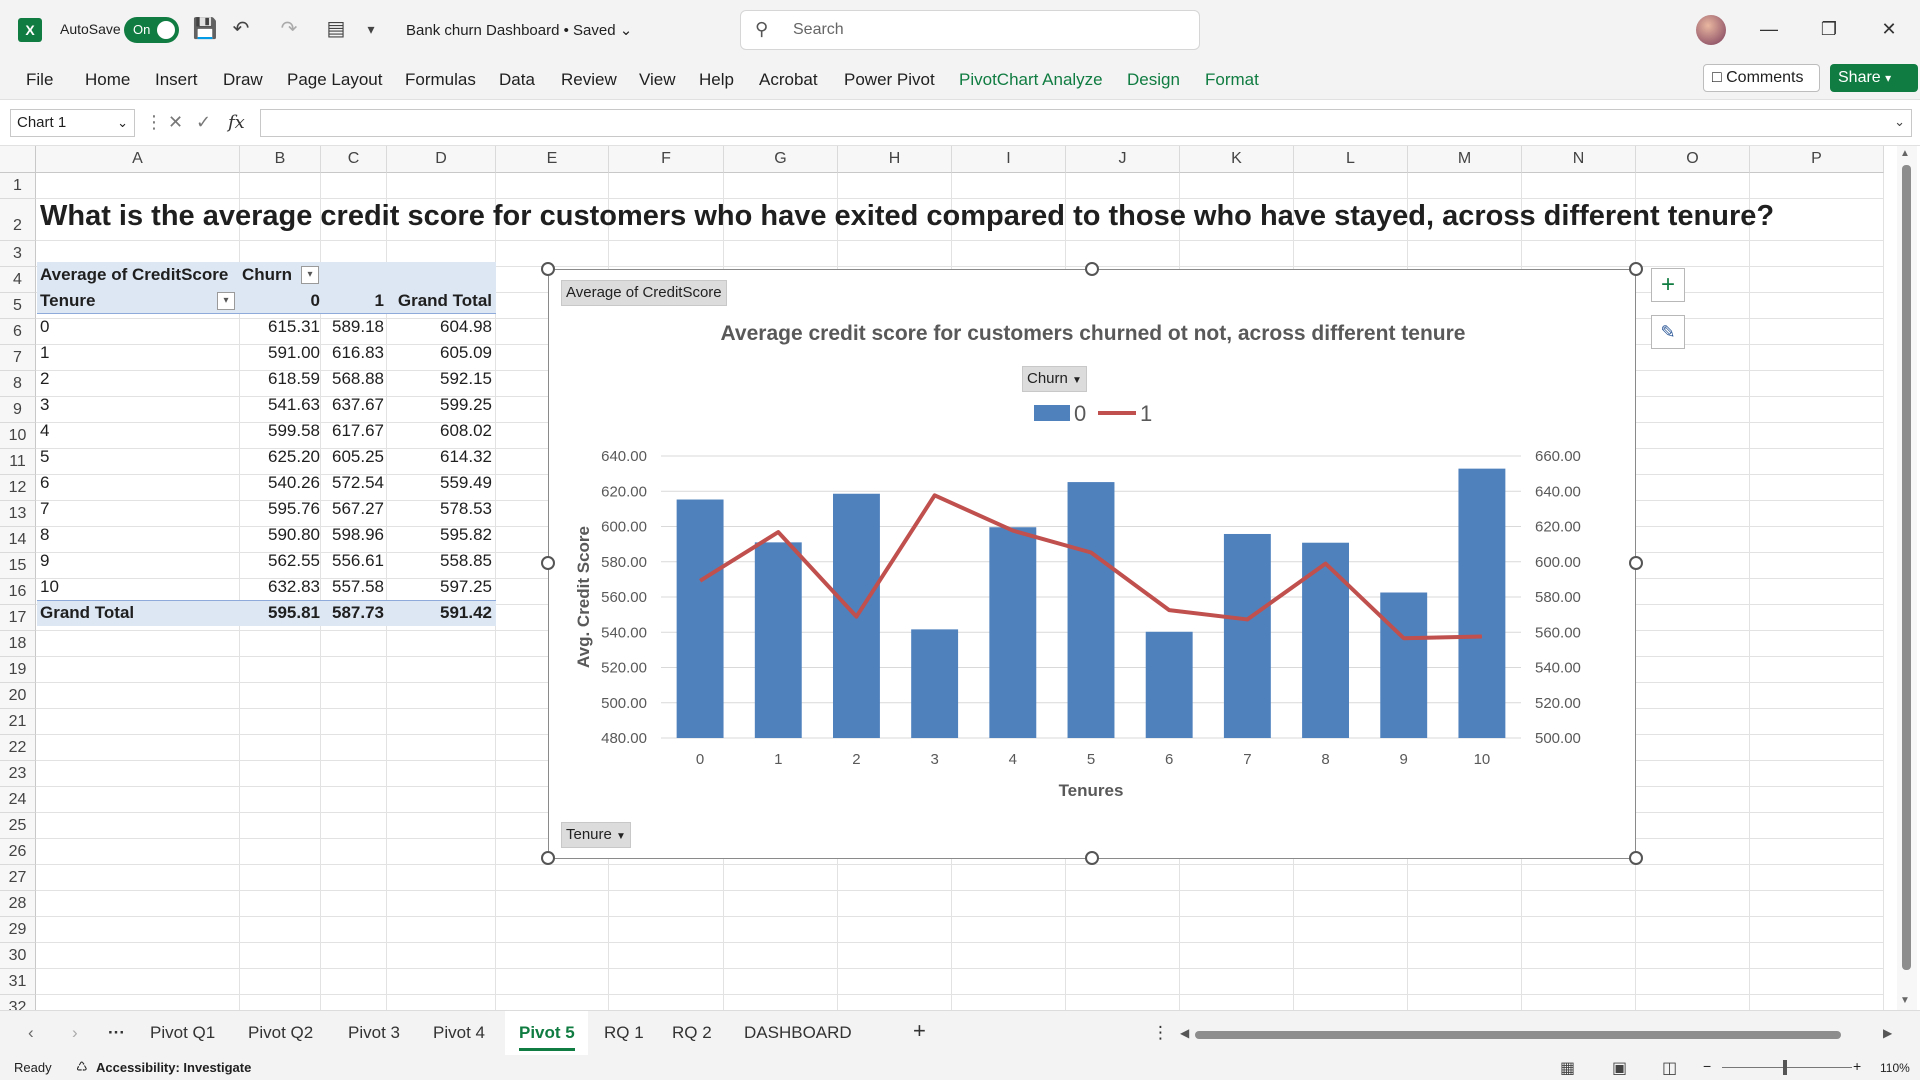 This screenshot has width=1920, height=1080. I want to click on sheet-tab-pivot-4: Pivot 4, so click(459, 1032).